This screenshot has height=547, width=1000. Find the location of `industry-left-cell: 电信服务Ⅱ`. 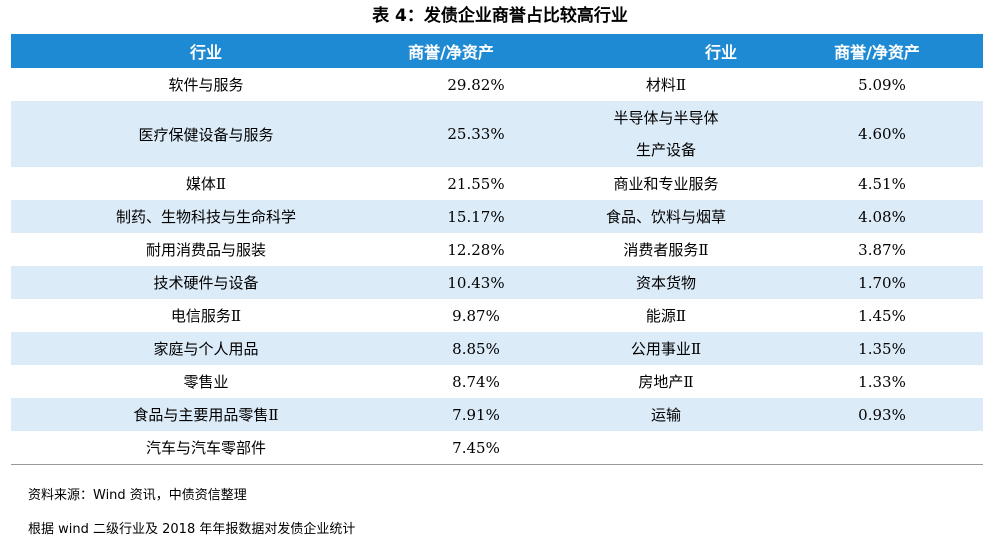

industry-left-cell: 电信服务Ⅱ is located at coordinates (206, 316).